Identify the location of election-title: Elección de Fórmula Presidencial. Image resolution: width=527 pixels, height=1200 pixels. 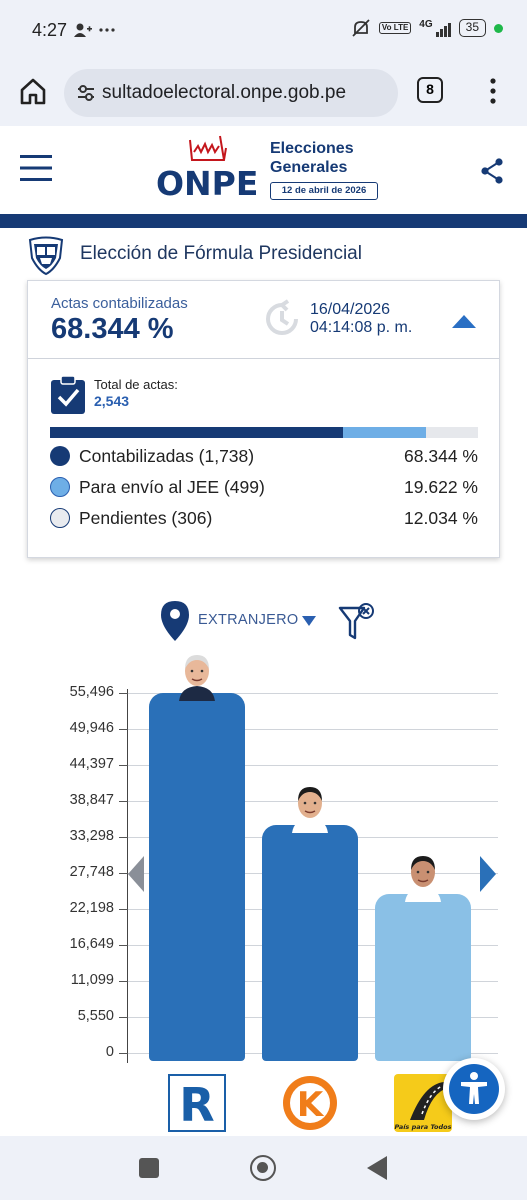
(221, 253).